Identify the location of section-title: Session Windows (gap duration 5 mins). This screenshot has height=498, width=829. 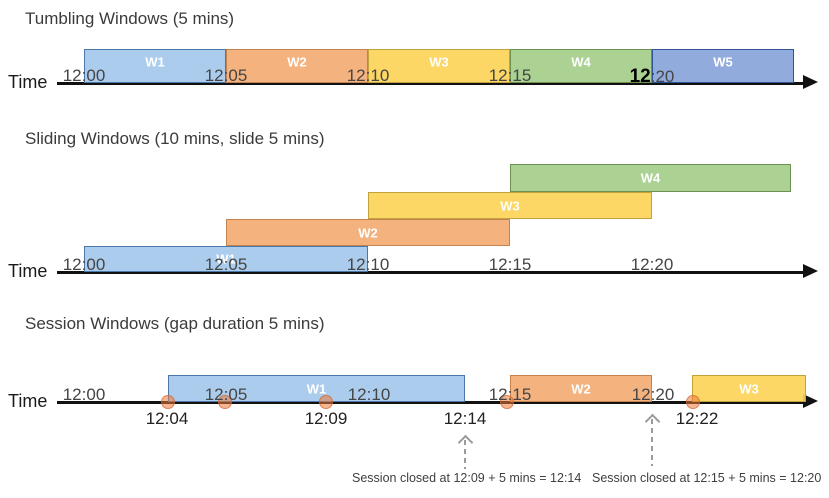
(175, 323).